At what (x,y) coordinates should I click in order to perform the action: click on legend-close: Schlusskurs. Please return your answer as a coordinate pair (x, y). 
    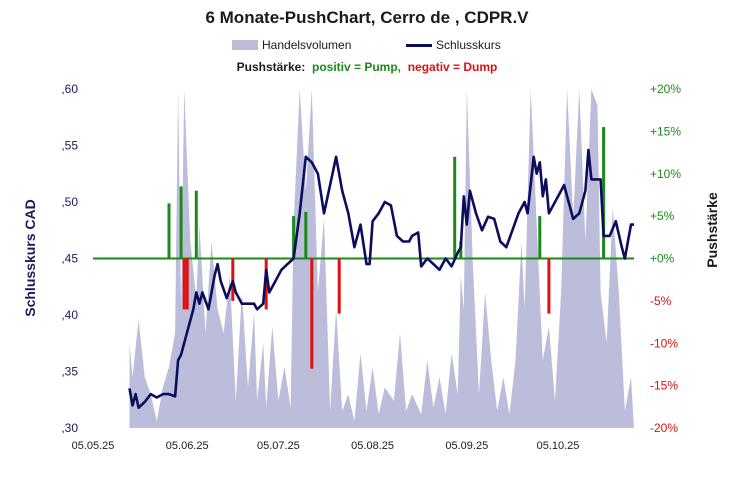
    Looking at the image, I should click on (453, 45).